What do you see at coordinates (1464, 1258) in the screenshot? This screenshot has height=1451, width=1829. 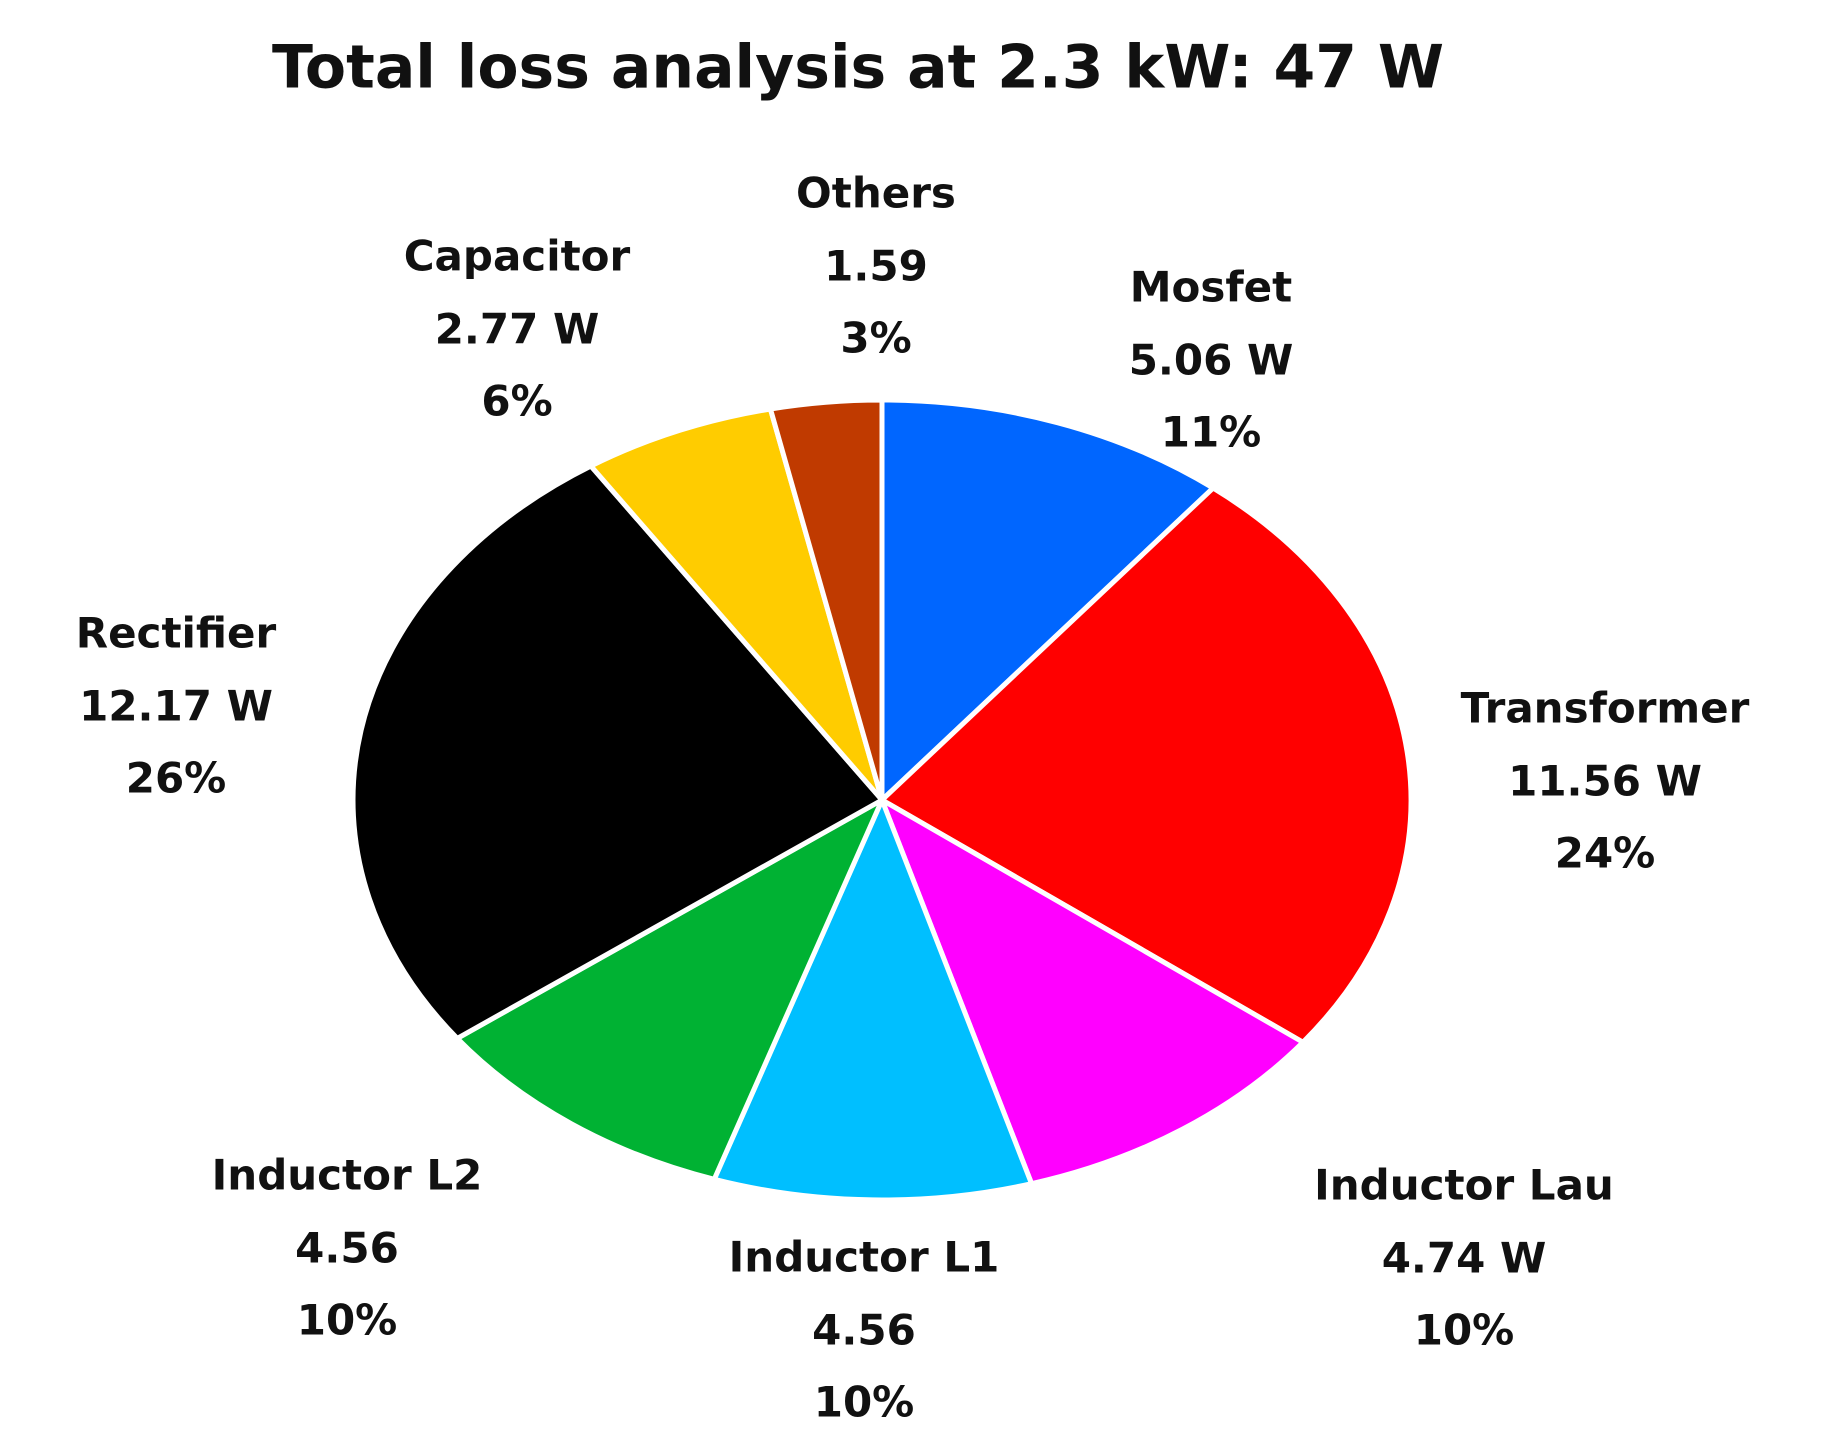 I see `value-label: 4.74 W` at bounding box center [1464, 1258].